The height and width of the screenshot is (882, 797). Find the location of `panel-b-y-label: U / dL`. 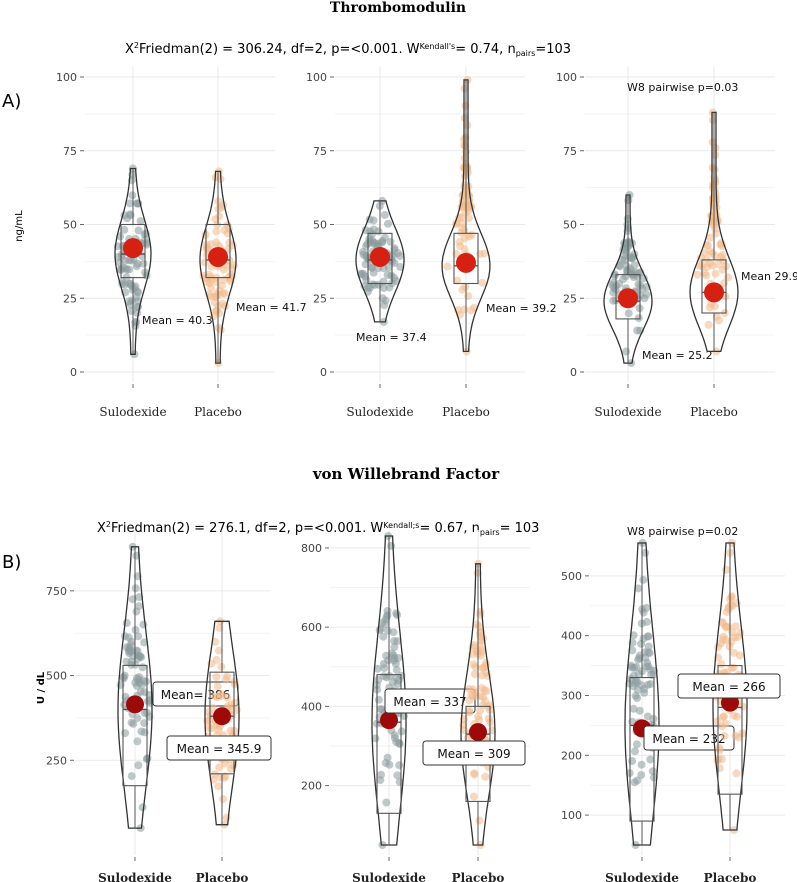

panel-b-y-label: U / dL is located at coordinates (41, 687).